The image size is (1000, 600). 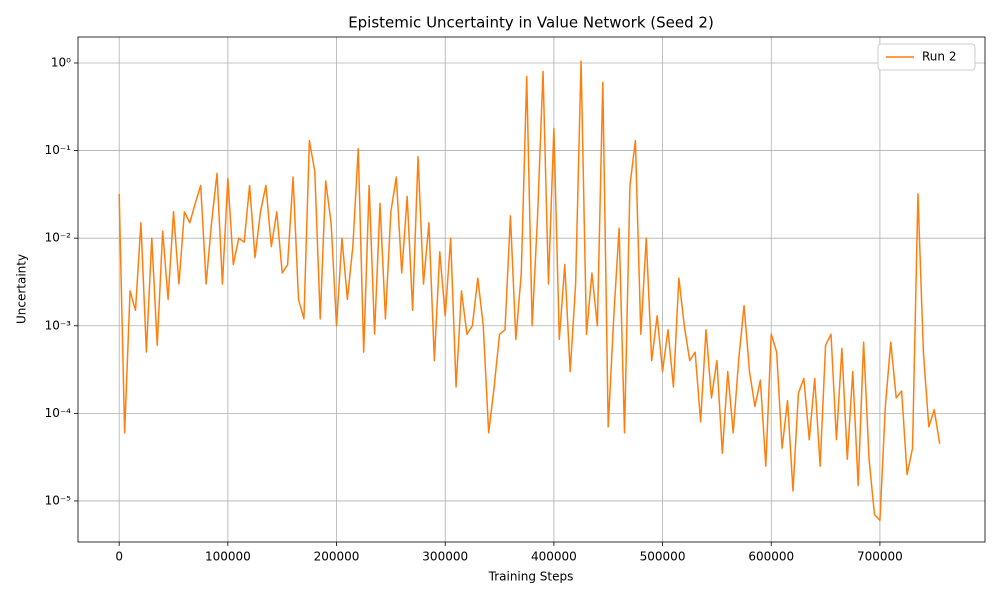 What do you see at coordinates (61, 62) in the screenshot?
I see `y-tick-label: 10⁰` at bounding box center [61, 62].